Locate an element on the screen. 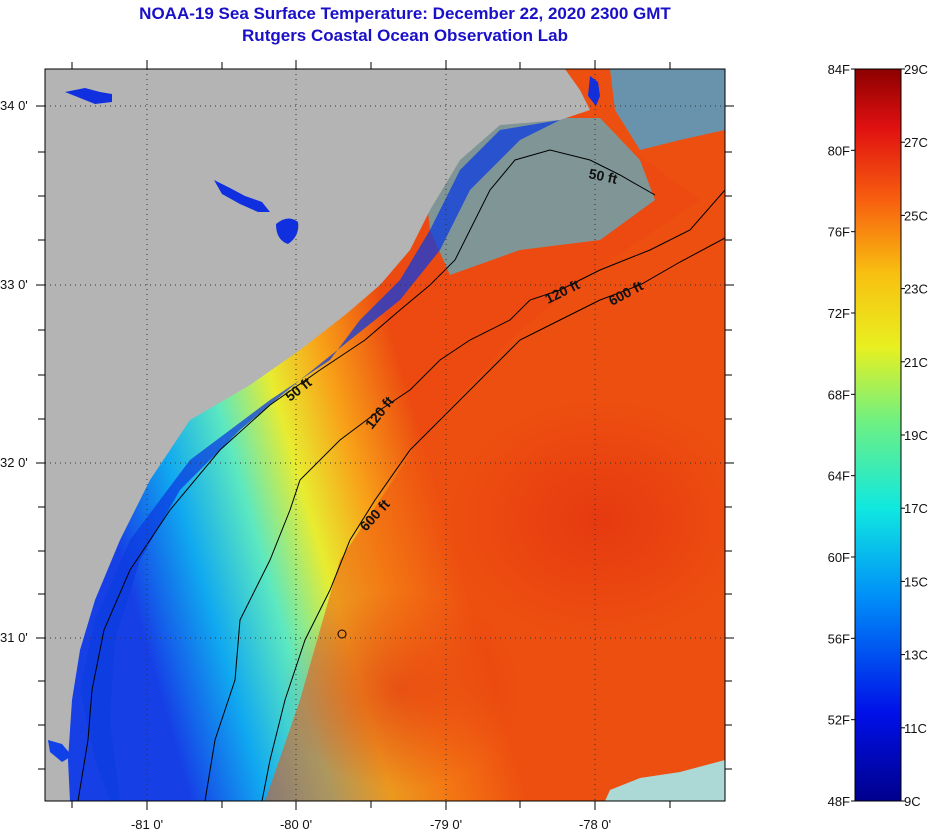  colorbar is located at coordinates (878, 435).